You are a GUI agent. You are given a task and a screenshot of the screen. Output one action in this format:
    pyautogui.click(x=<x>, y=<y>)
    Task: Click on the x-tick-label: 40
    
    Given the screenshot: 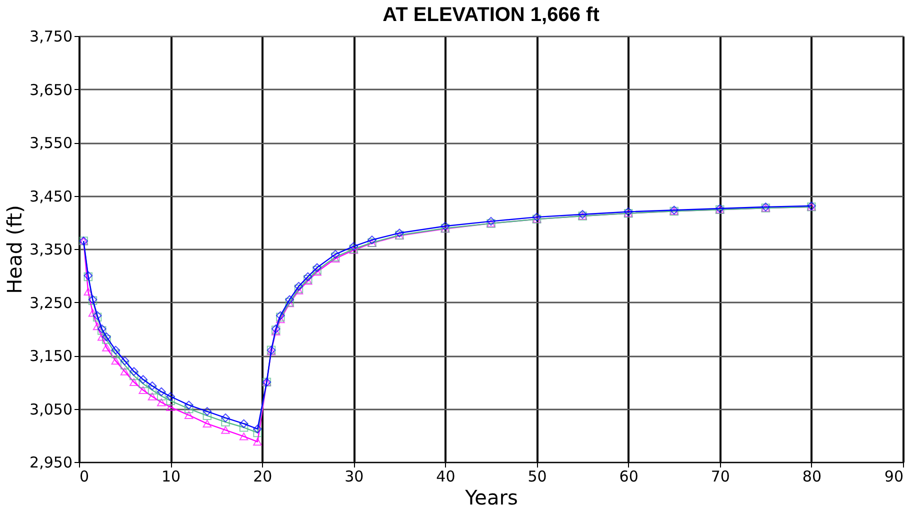 What is the action you would take?
    pyautogui.click(x=446, y=477)
    